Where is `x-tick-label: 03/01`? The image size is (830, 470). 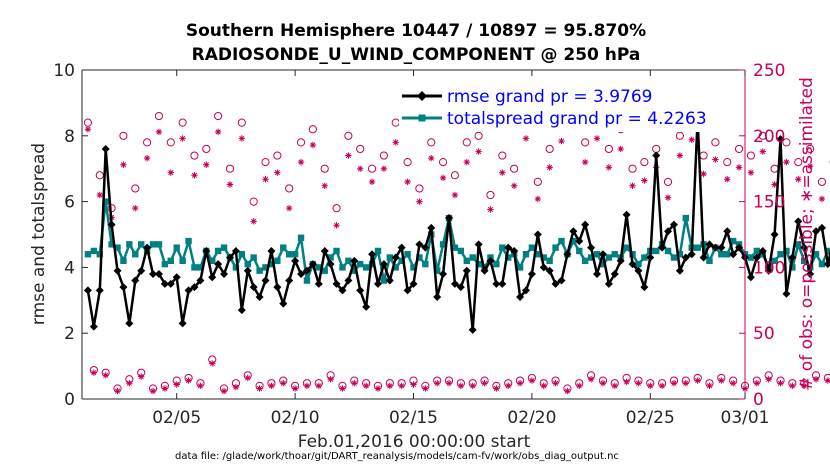 x-tick-label: 03/01 is located at coordinates (745, 418).